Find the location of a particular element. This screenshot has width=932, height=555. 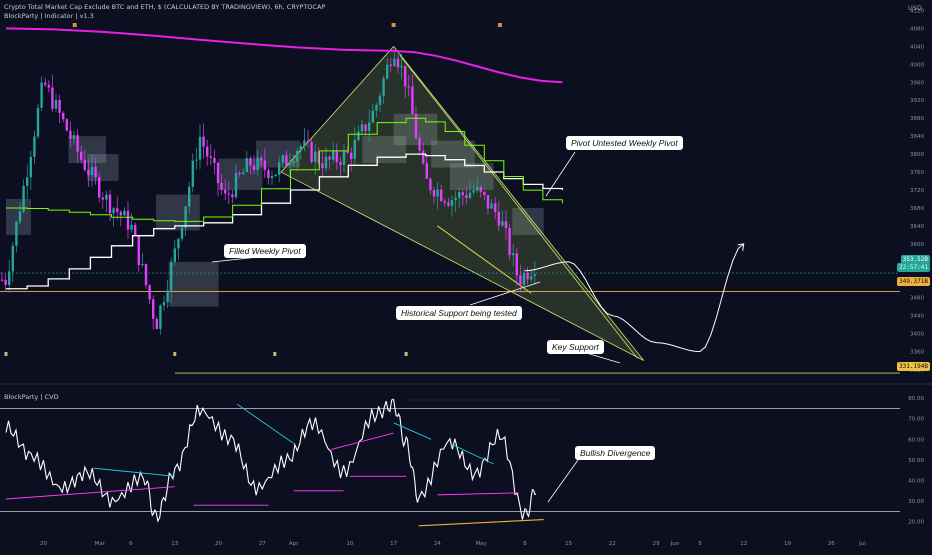

x-tick-label: 20 is located at coordinates (218, 544).